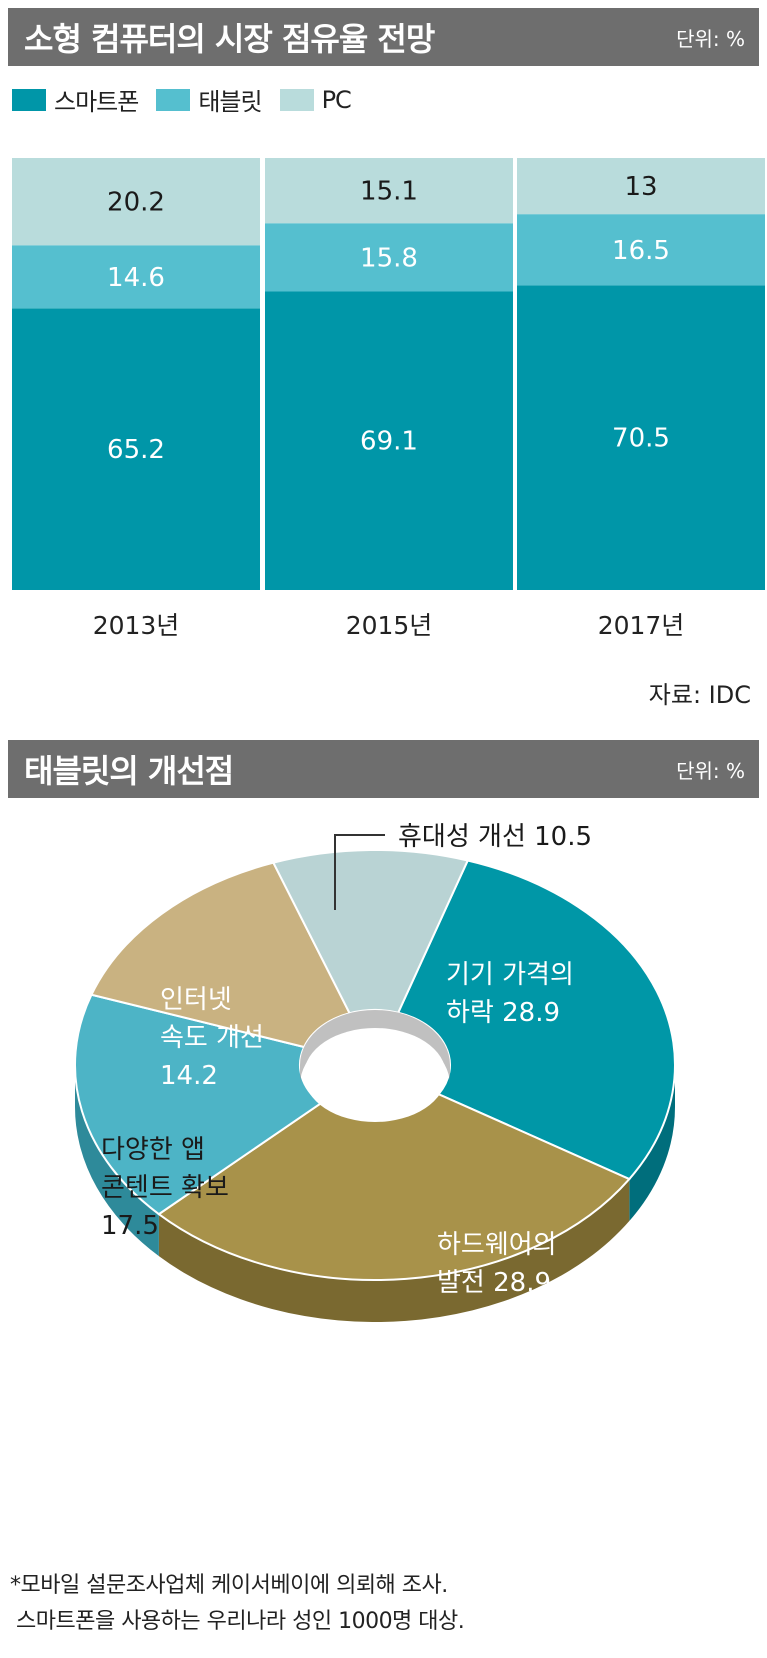  What do you see at coordinates (699, 695) in the screenshot?
I see `chart1-source: 자료: IDC` at bounding box center [699, 695].